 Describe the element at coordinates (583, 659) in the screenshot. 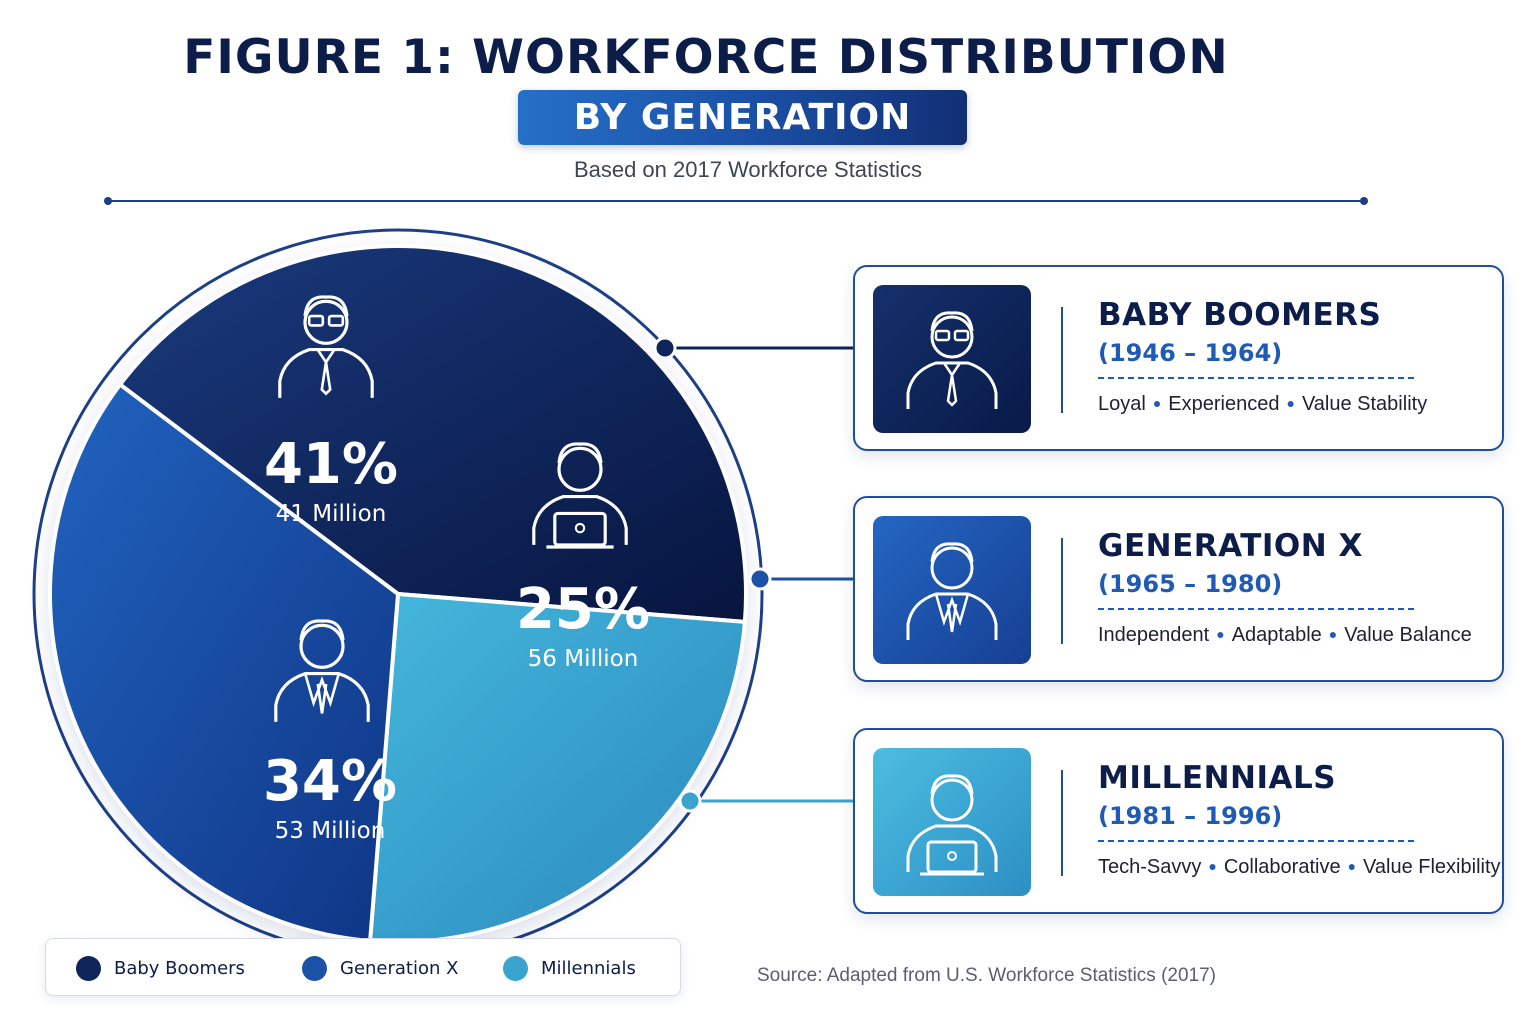

I see `slice-count-label: 56 Million` at that location.